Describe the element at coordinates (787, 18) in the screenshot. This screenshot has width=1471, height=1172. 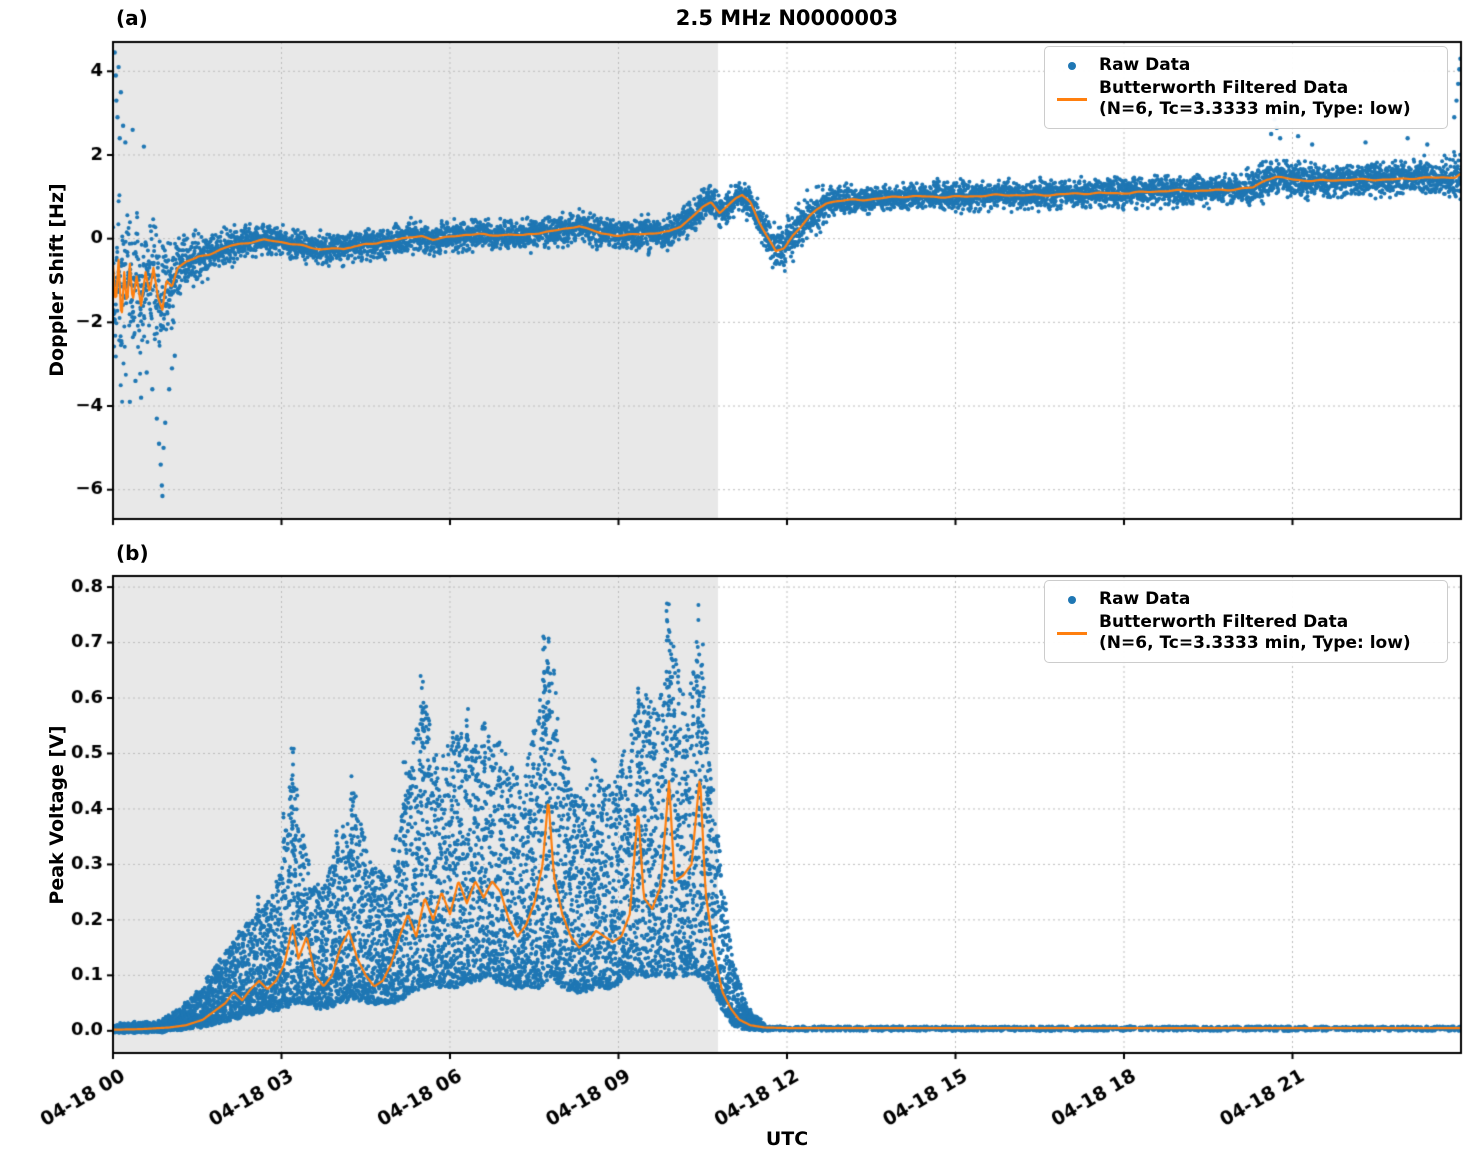
I see `chart-title: 2.5 MHz N0000003` at that location.